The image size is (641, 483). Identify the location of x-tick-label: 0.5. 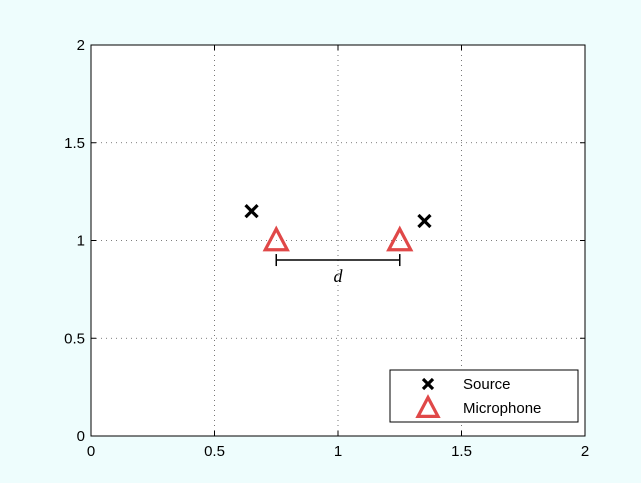
(214, 451).